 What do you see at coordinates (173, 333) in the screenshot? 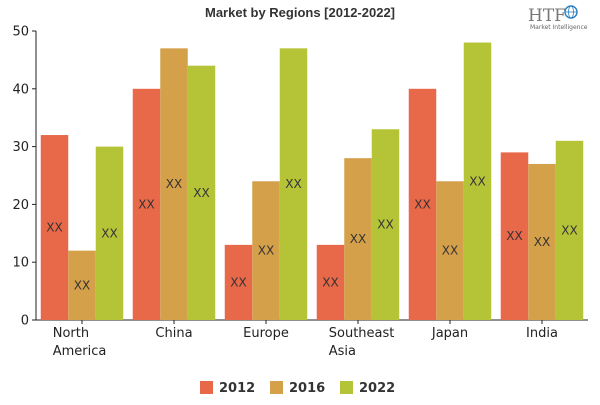
I see `category-label: China` at bounding box center [173, 333].